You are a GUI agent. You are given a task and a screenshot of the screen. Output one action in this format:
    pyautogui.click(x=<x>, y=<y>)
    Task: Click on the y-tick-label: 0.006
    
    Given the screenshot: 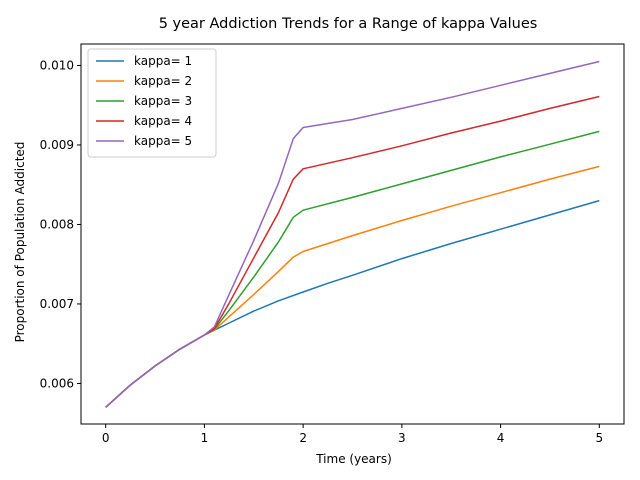 What is the action you would take?
    pyautogui.click(x=57, y=383)
    